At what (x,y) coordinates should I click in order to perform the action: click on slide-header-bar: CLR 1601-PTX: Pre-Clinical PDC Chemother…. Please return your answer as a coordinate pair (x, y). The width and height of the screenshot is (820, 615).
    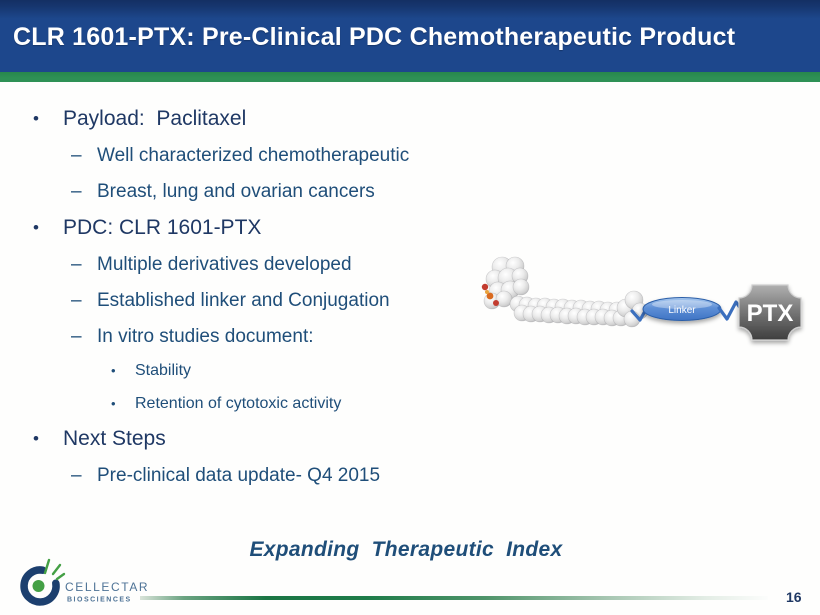
    Looking at the image, I should click on (410, 36).